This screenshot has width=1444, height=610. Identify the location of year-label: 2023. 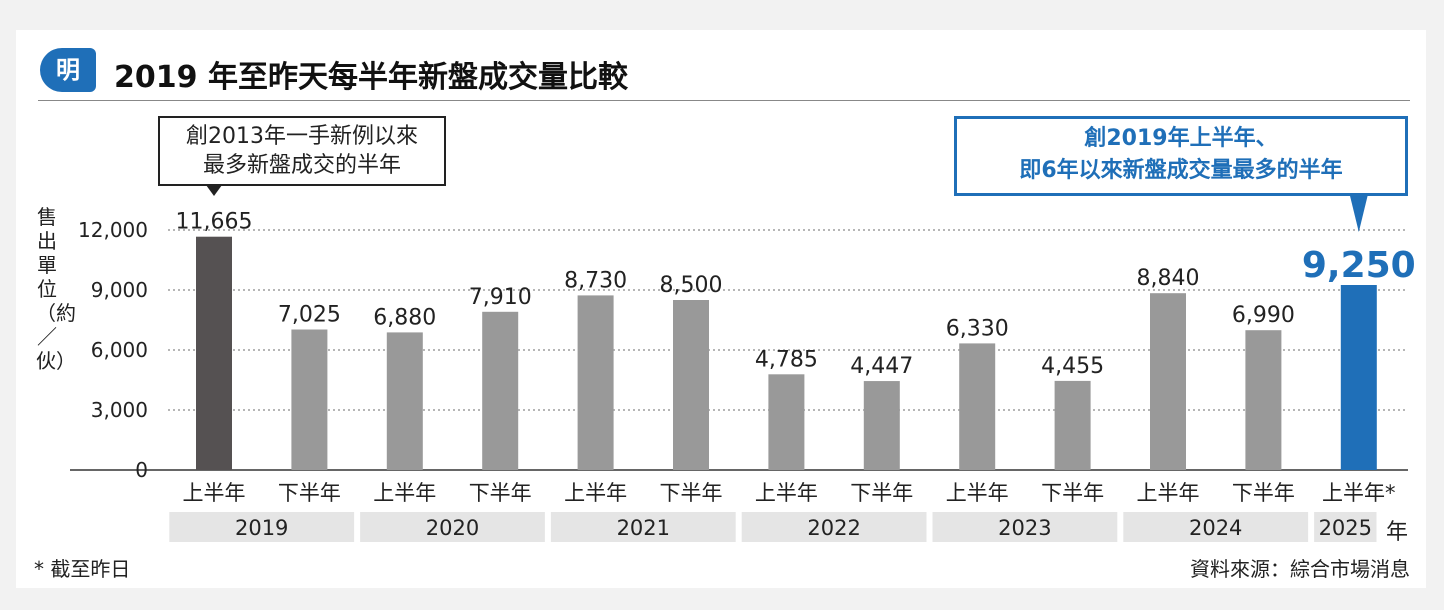
(1024, 528).